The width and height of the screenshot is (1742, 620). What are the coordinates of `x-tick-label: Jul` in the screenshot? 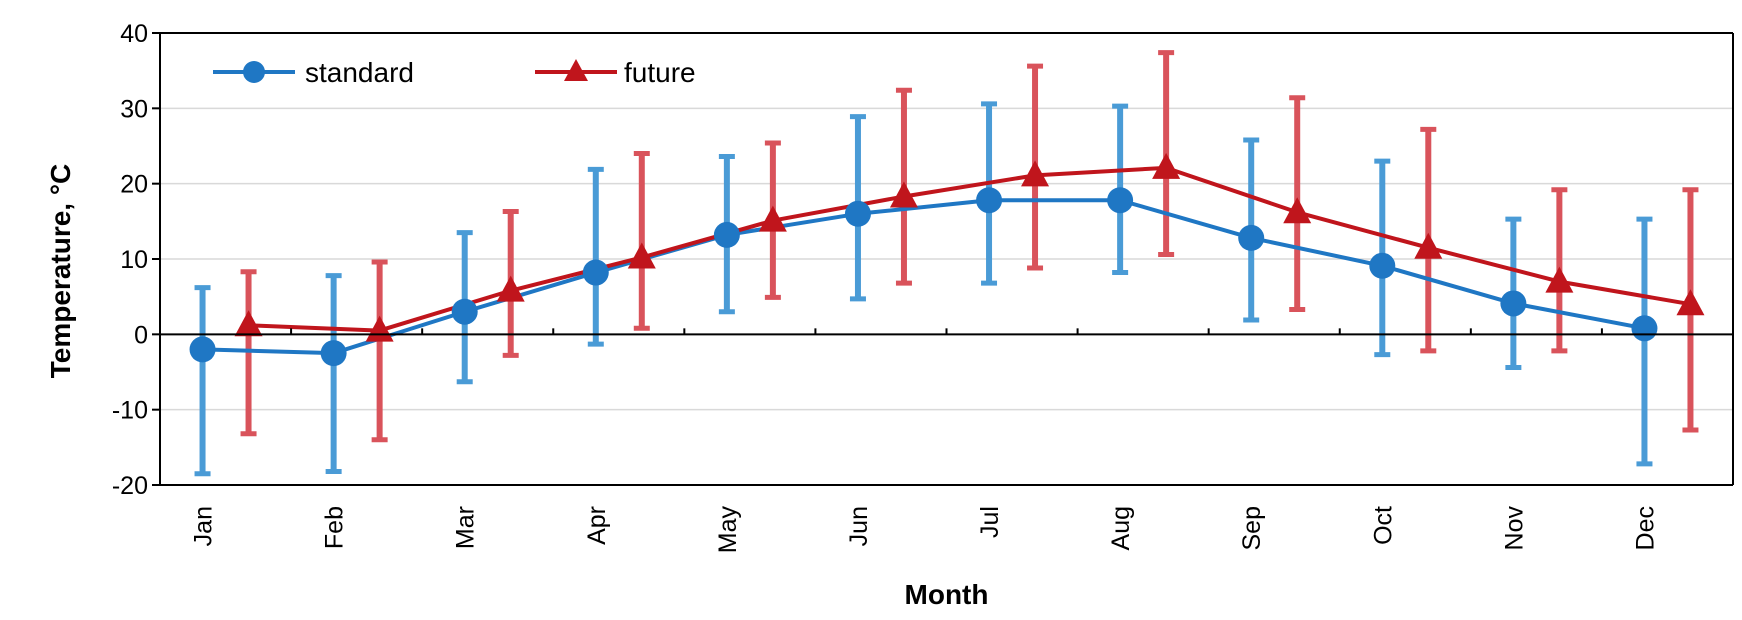 It's located at (990, 522).